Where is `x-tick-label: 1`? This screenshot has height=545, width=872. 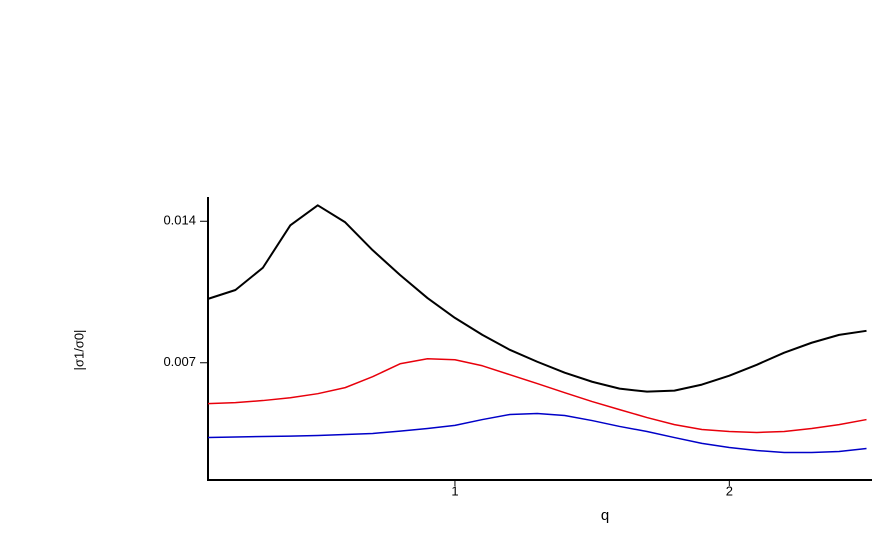
x-tick-label: 1 is located at coordinates (454, 490).